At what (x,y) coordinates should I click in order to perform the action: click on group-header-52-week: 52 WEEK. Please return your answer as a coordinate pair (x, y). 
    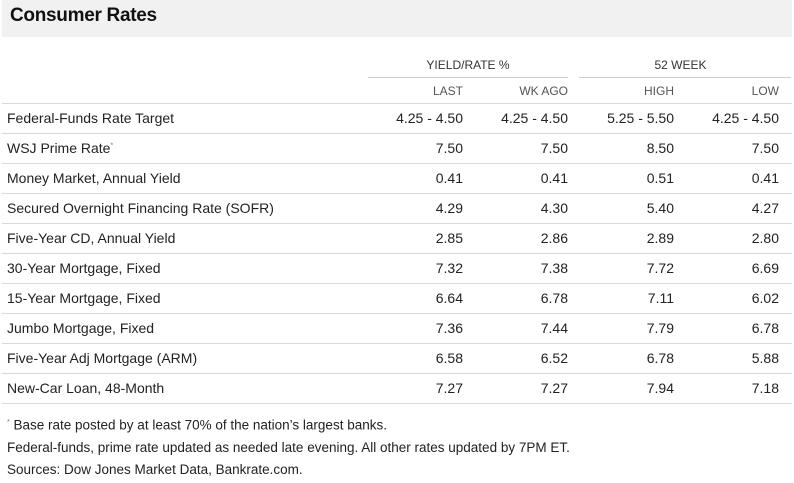
    Looking at the image, I should click on (680, 65).